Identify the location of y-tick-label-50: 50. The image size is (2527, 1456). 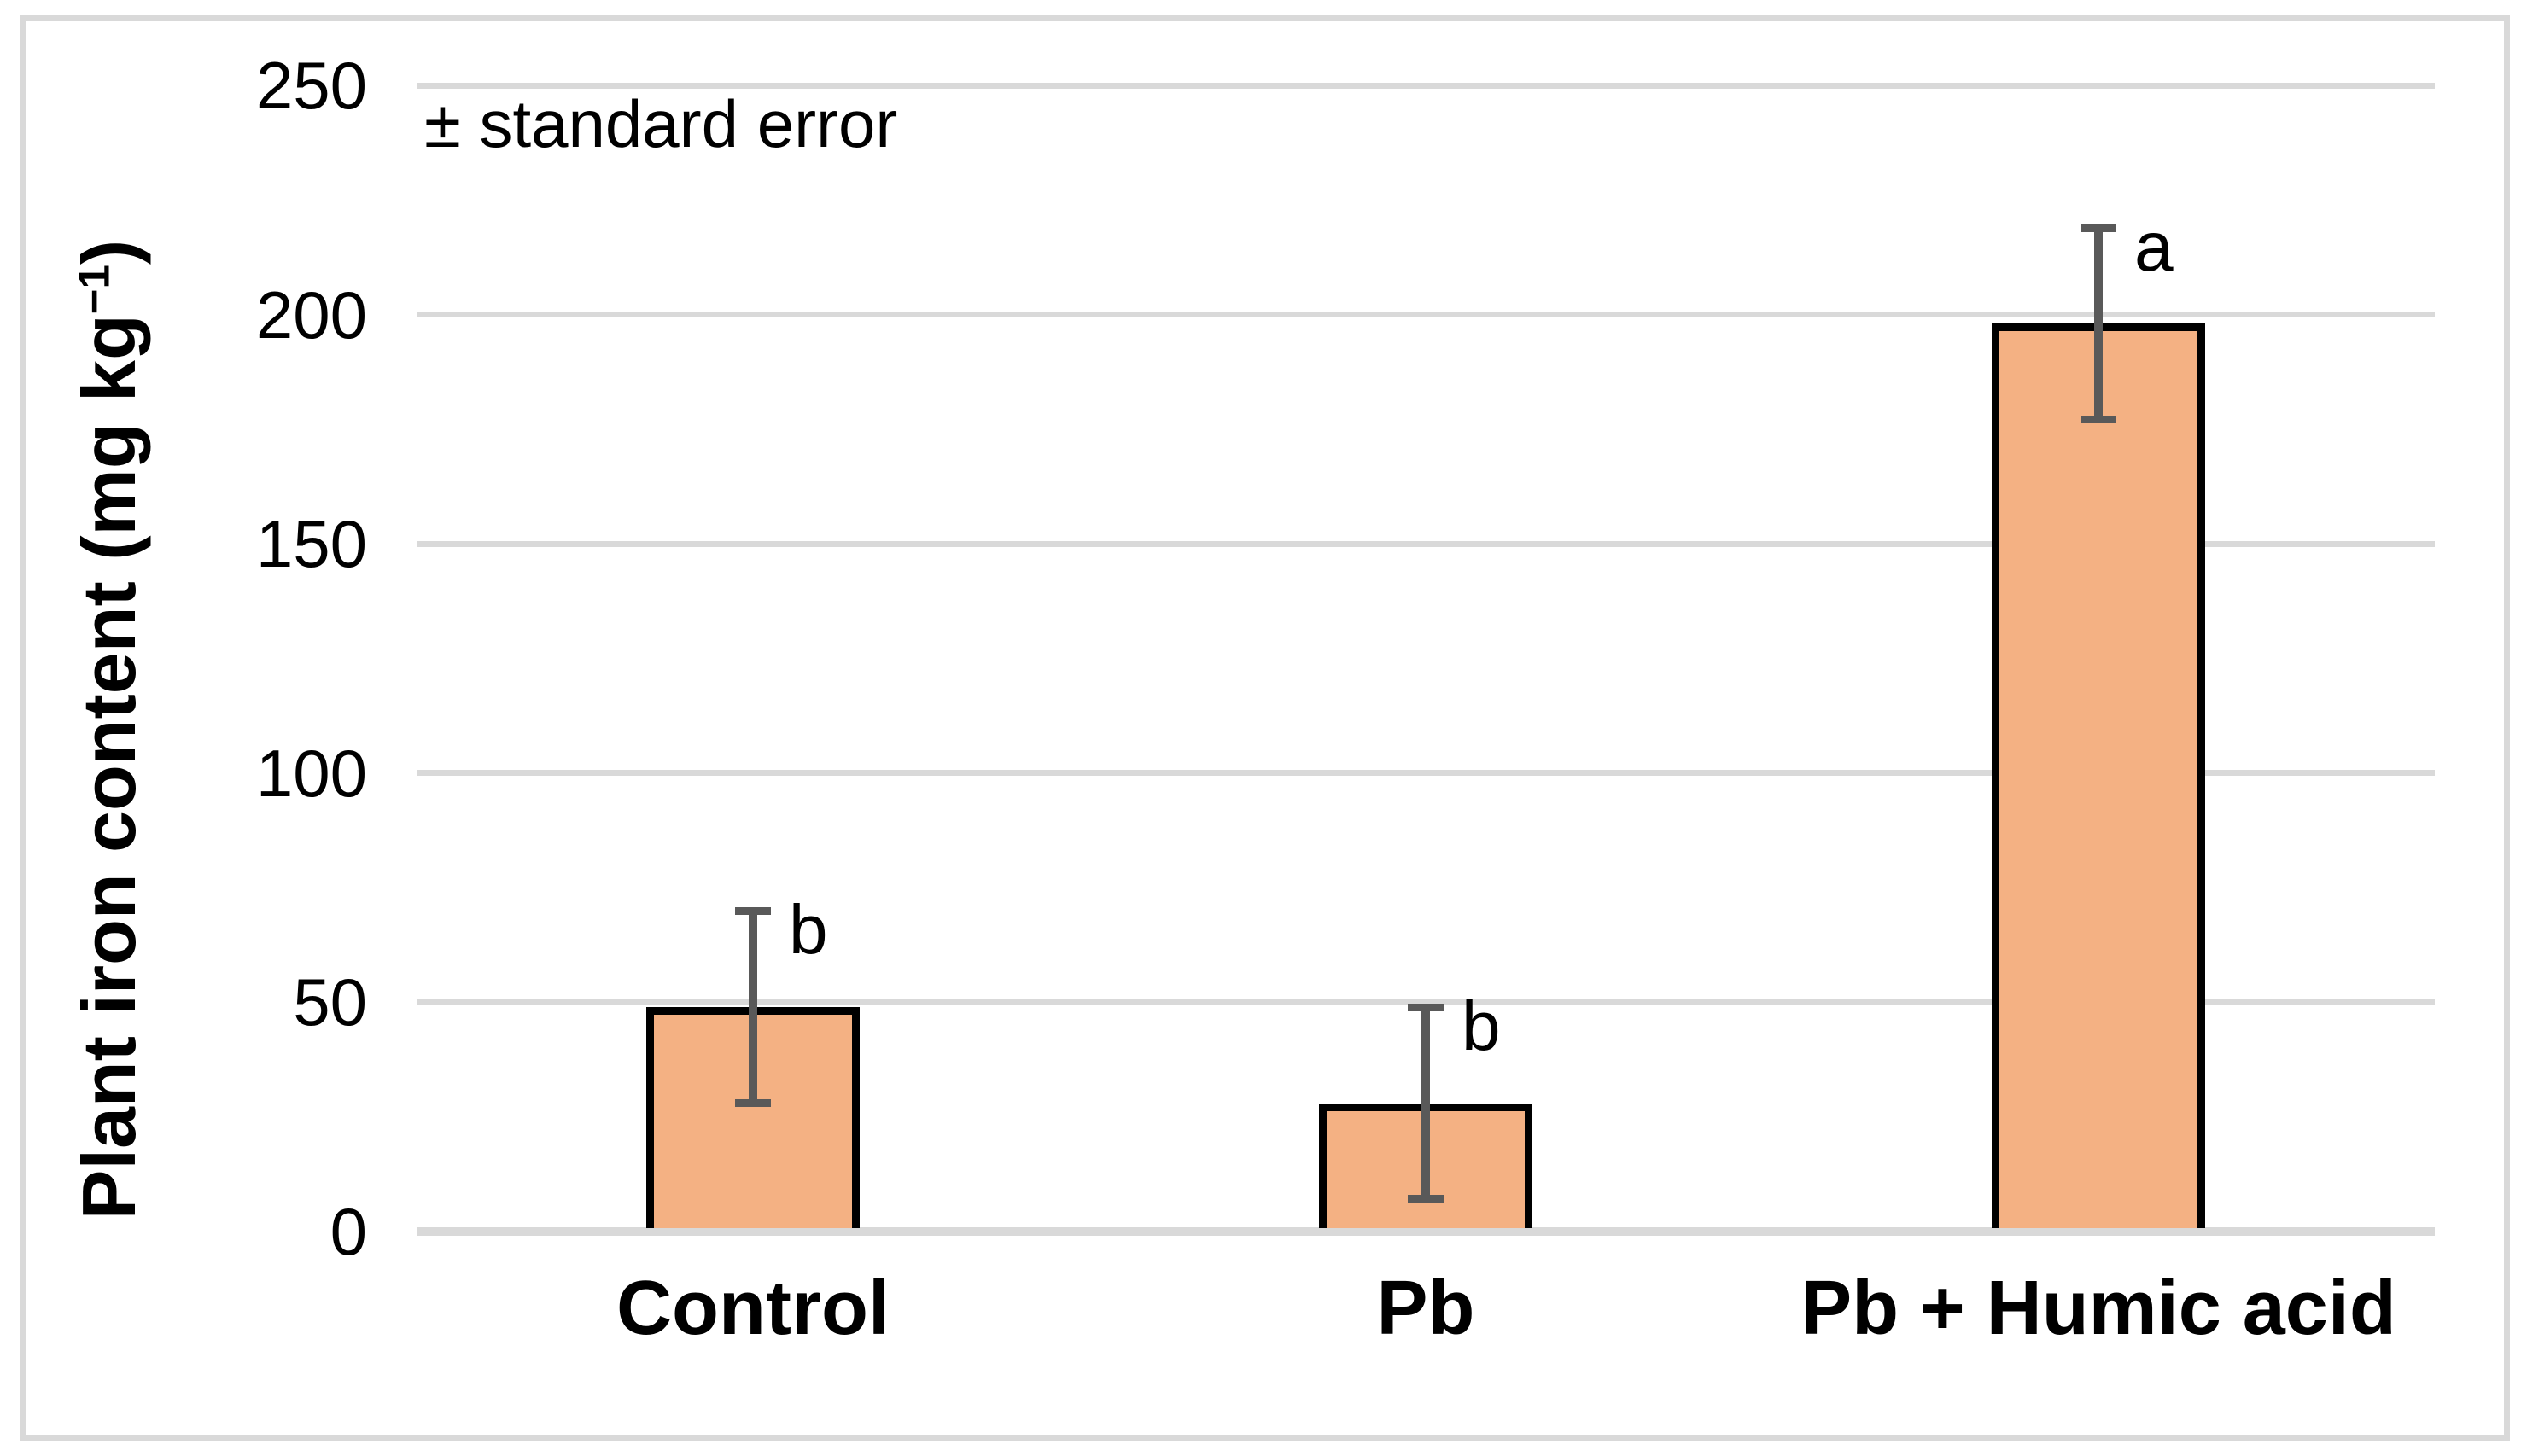
(330, 1002).